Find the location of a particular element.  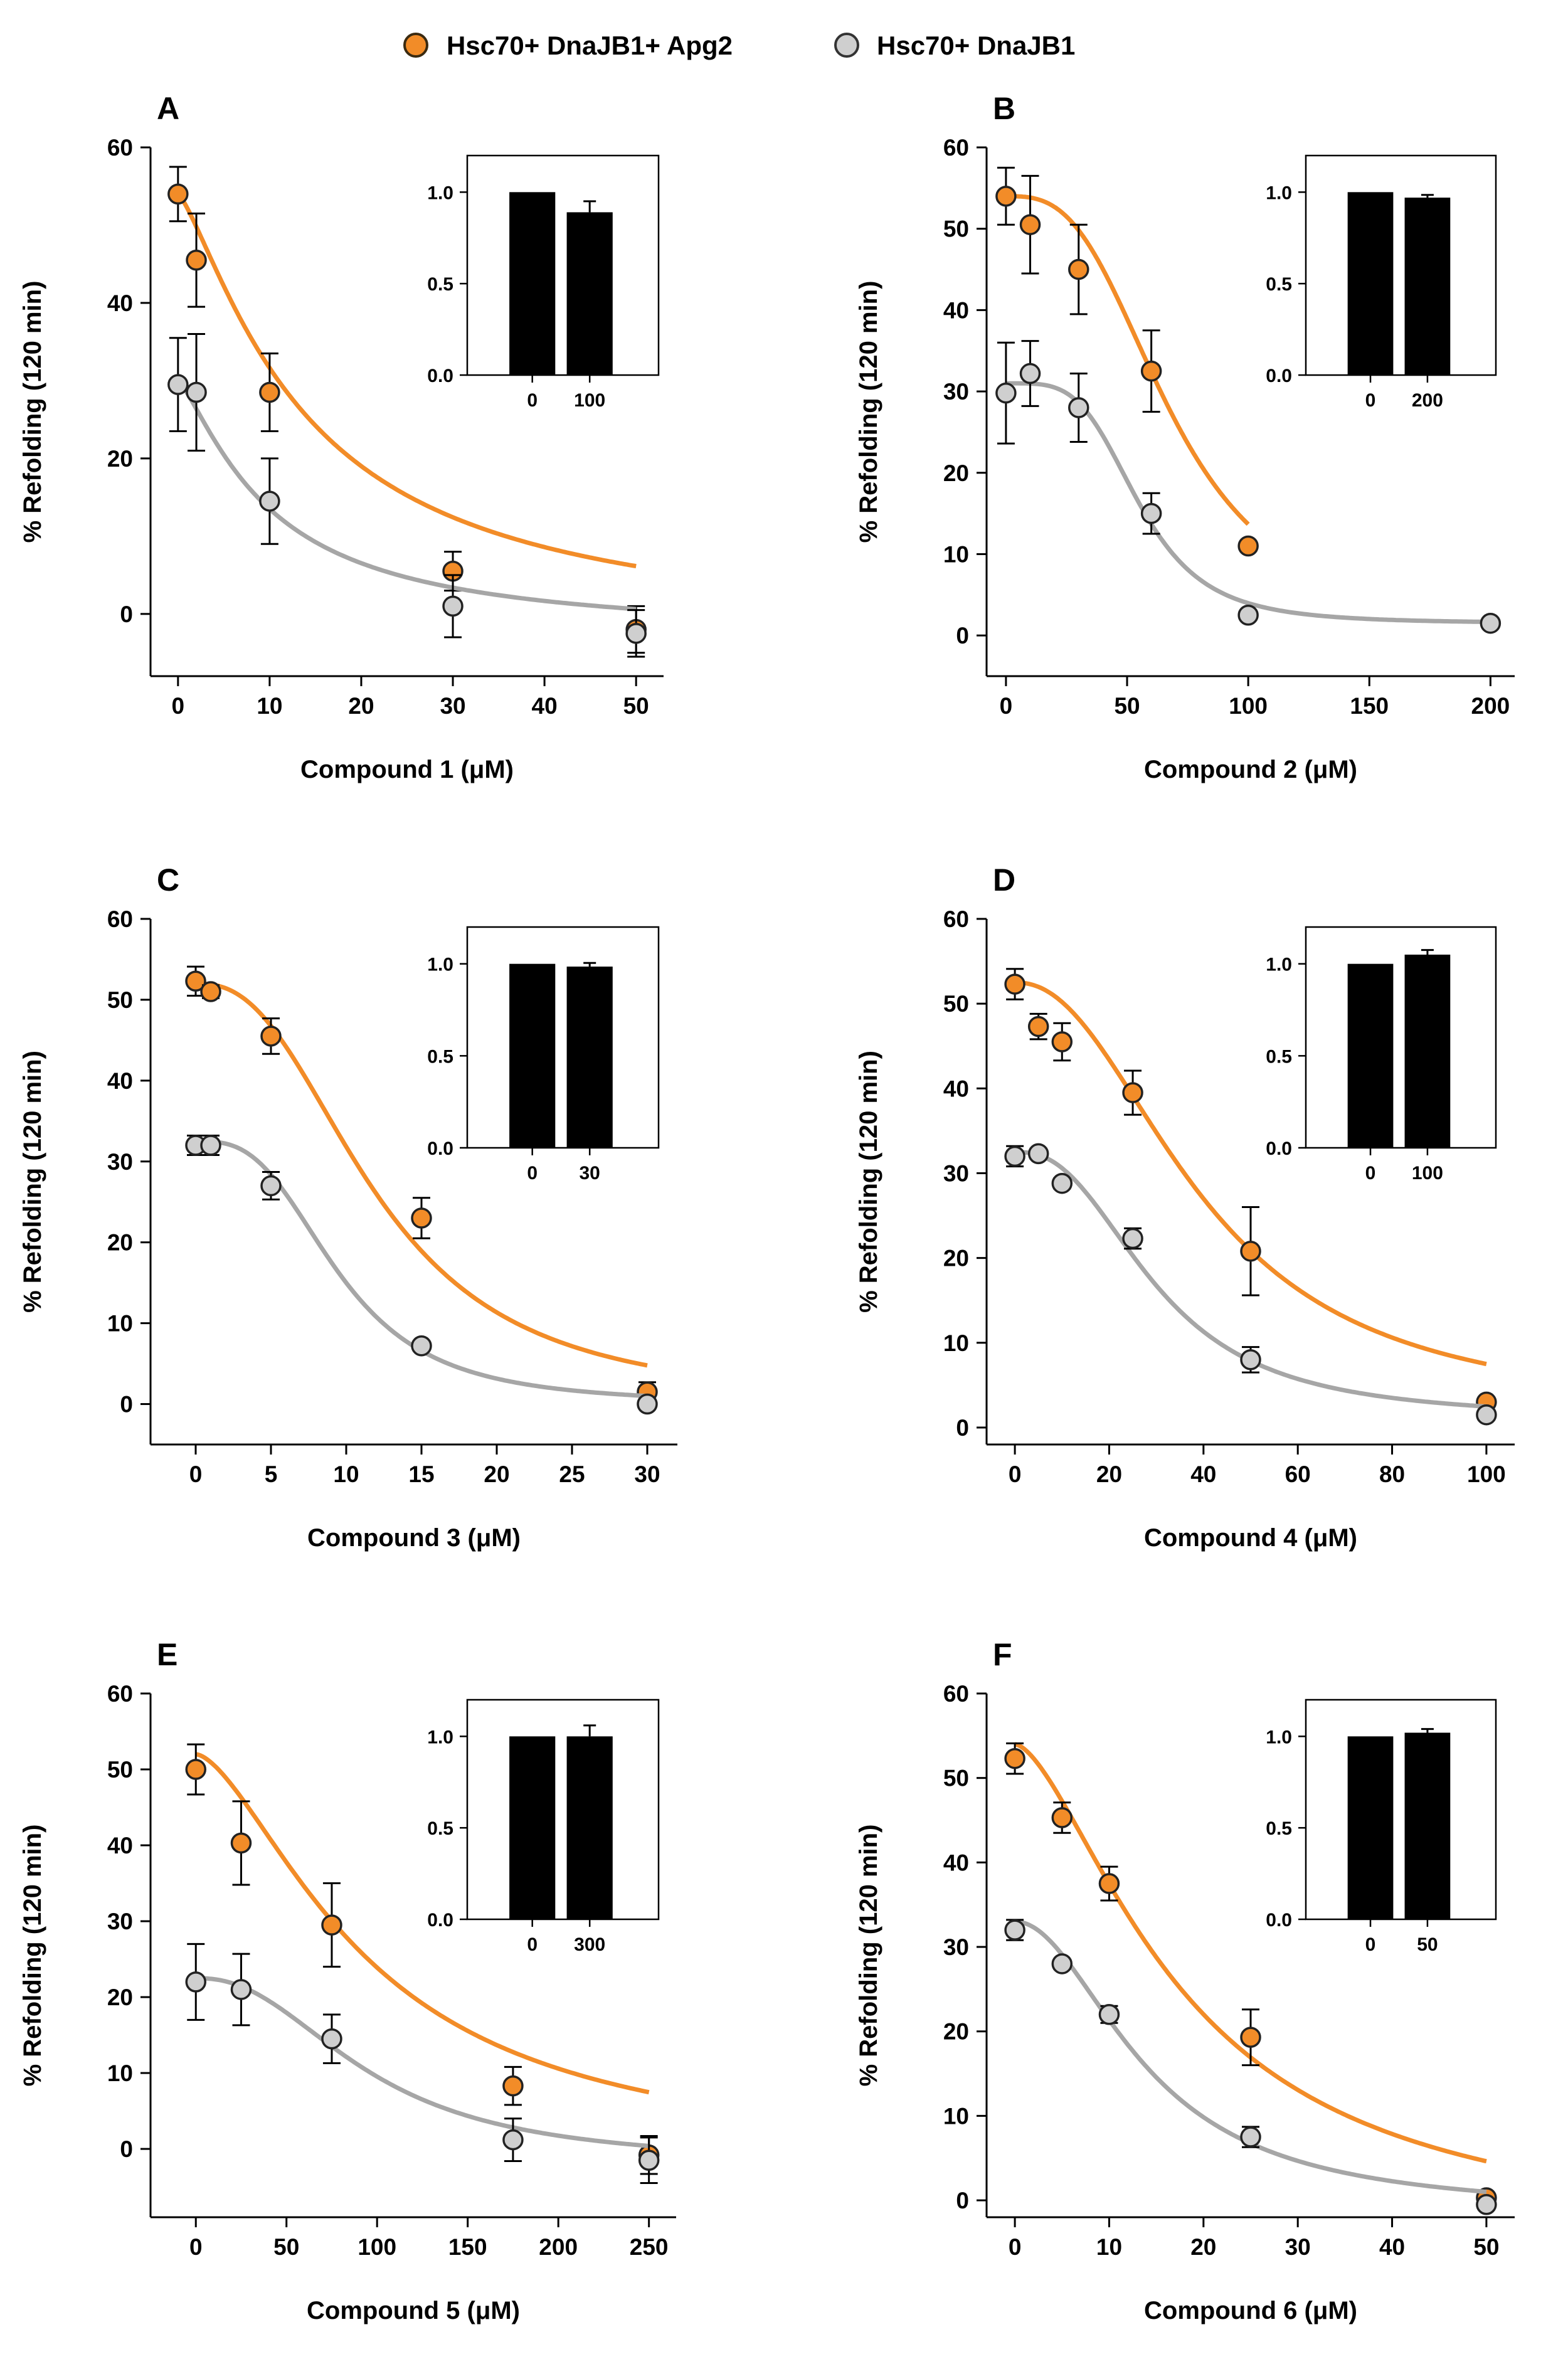

inset-bar-chart: 0.0 0.5 1.0 0 300 is located at coordinates (543, 1827).